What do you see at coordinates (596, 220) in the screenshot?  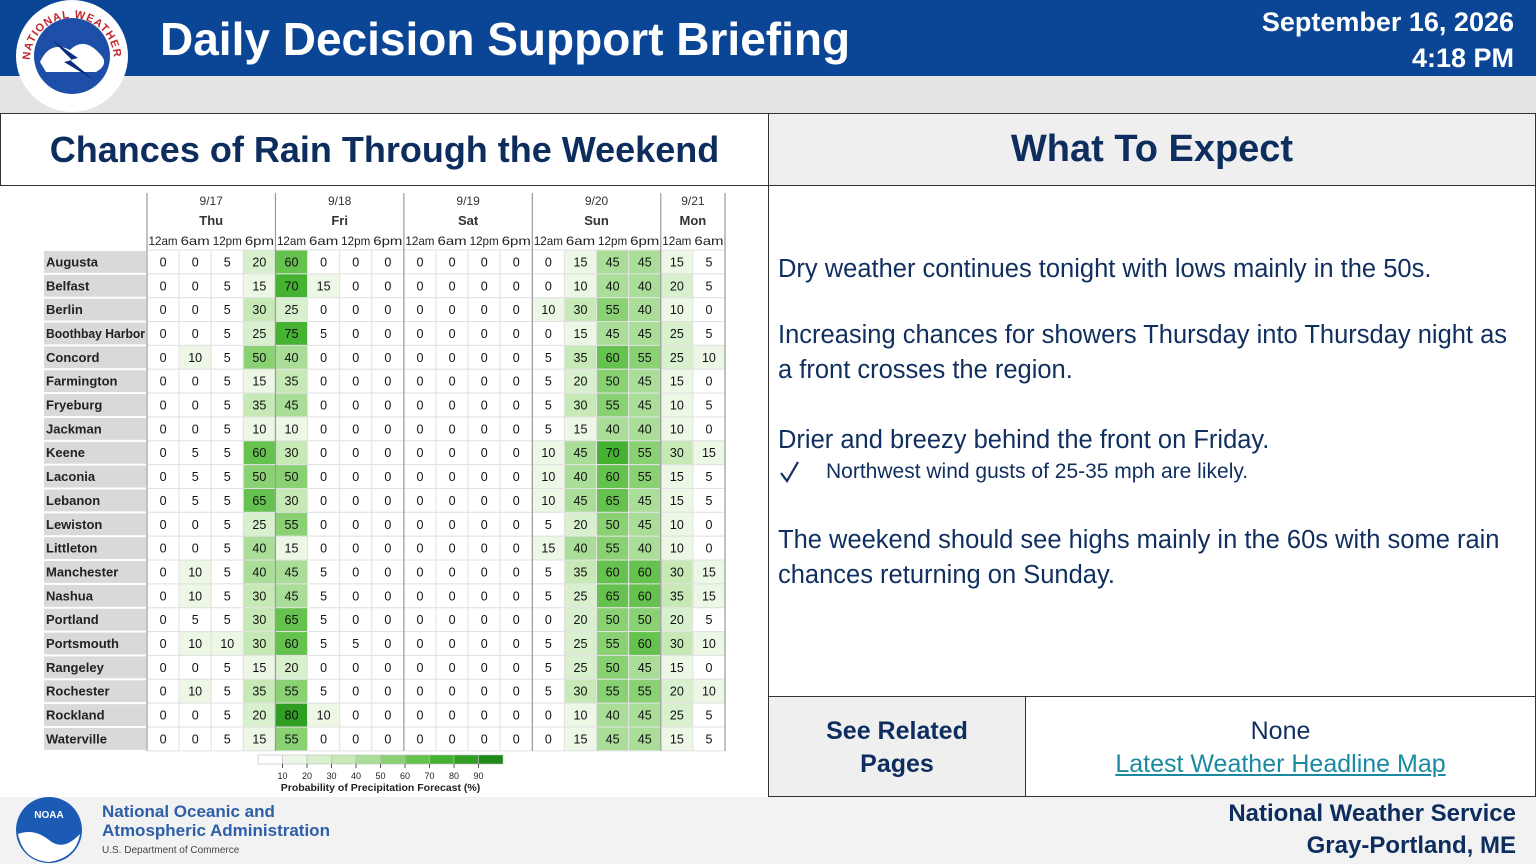 I see `day-name: Sun` at bounding box center [596, 220].